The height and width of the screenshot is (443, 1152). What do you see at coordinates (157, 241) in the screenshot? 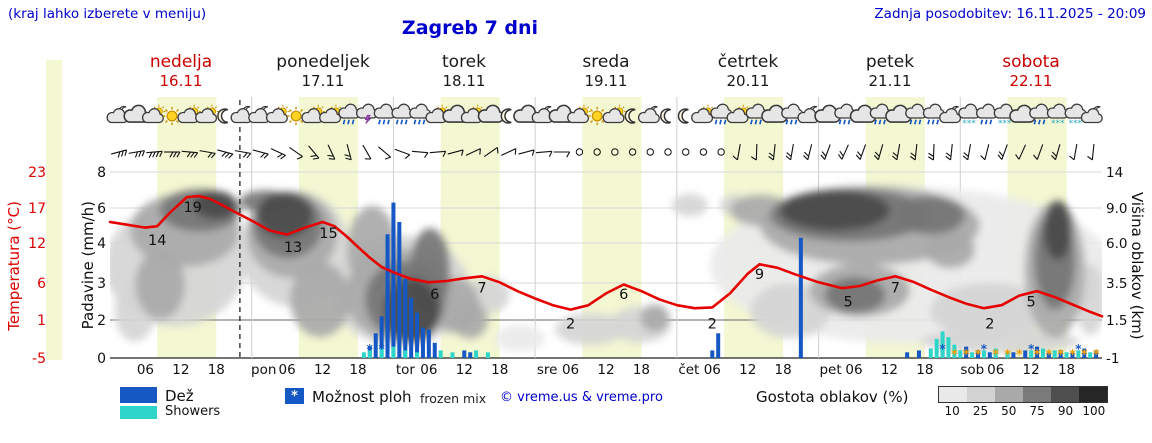
I see `svg-text: 14` at bounding box center [157, 241].